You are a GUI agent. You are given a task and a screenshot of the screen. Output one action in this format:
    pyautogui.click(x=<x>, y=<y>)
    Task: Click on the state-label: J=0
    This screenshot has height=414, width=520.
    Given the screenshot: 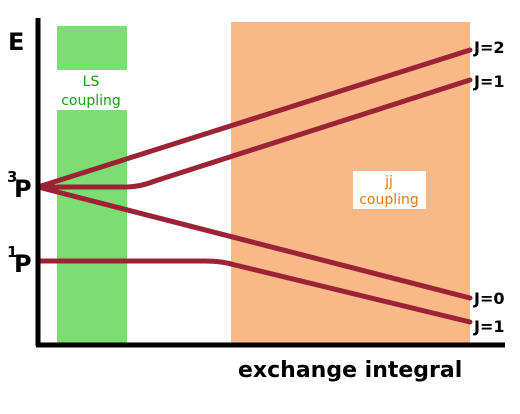 What is the action you would take?
    pyautogui.click(x=489, y=298)
    